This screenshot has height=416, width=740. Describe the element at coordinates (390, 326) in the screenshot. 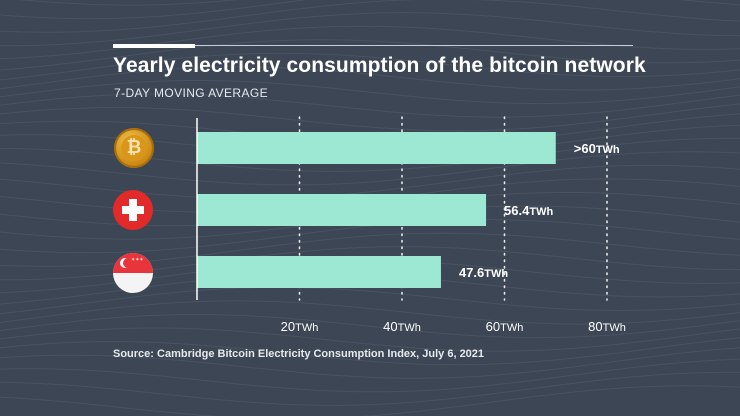

I see `x-tick-number: 40` at that location.